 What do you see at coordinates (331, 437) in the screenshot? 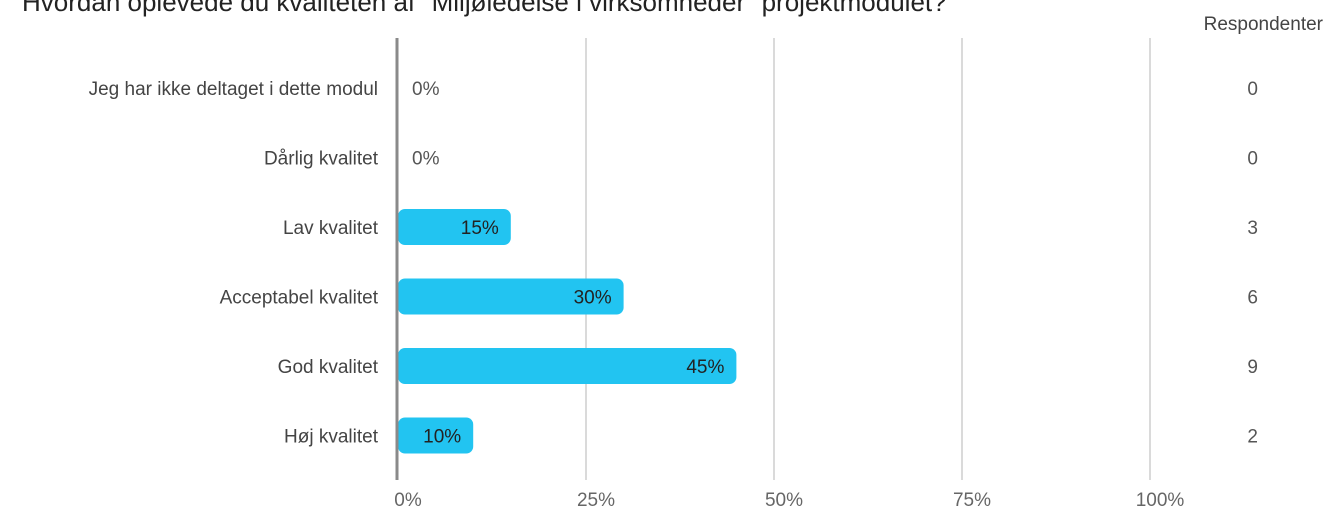
I see `category-label: Høj kvalitet` at bounding box center [331, 437].